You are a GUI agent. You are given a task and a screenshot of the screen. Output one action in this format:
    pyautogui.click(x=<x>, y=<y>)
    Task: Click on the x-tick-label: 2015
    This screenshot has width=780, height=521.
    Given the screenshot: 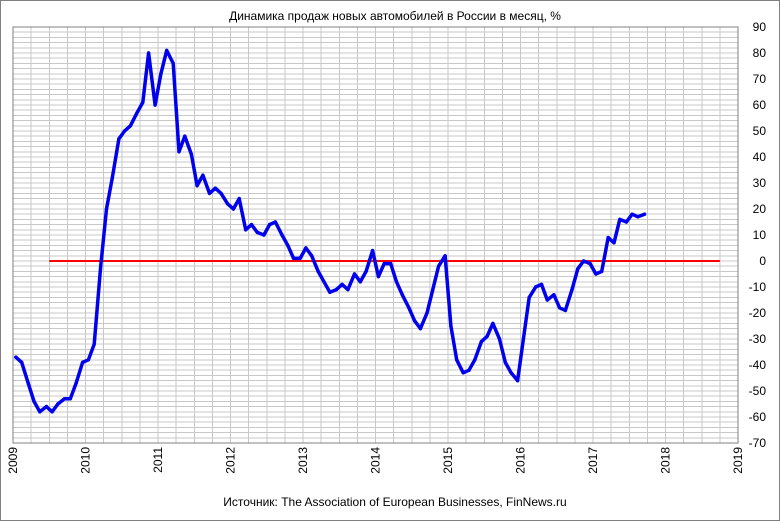 What is the action you would take?
    pyautogui.click(x=448, y=460)
    